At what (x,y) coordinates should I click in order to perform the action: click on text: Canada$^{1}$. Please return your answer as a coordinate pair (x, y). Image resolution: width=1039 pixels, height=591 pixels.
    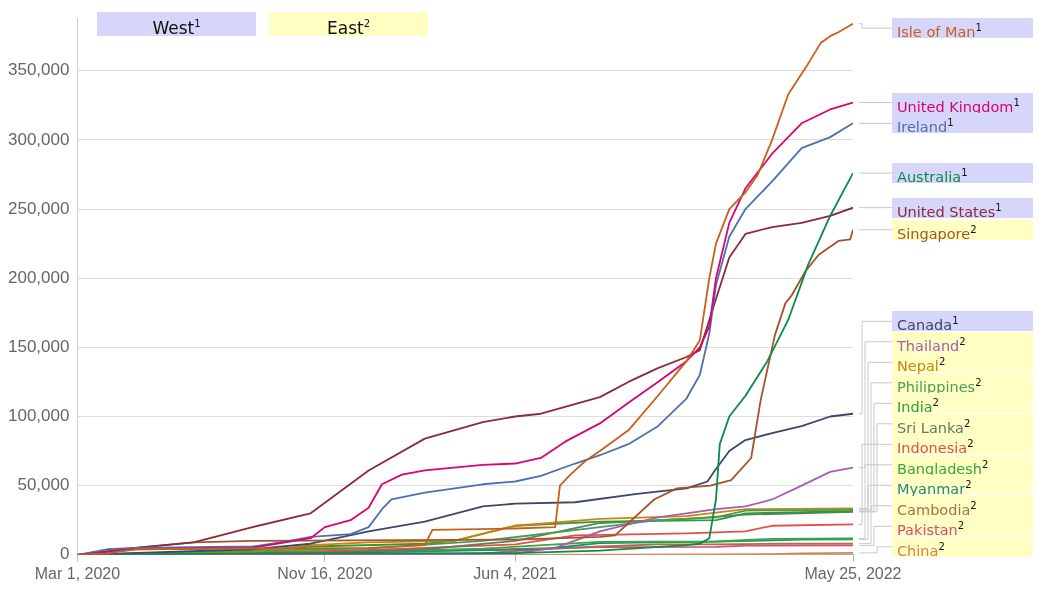
    Looking at the image, I should click on (962, 322).